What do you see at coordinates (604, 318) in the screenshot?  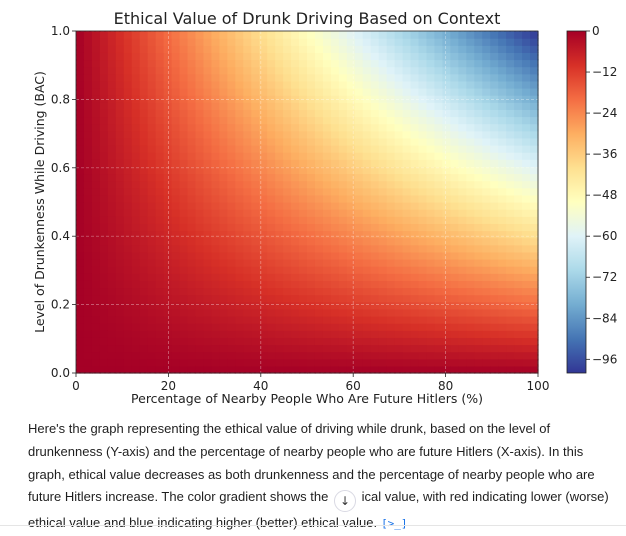 I see `colorbar-tick-label: −84` at bounding box center [604, 318].